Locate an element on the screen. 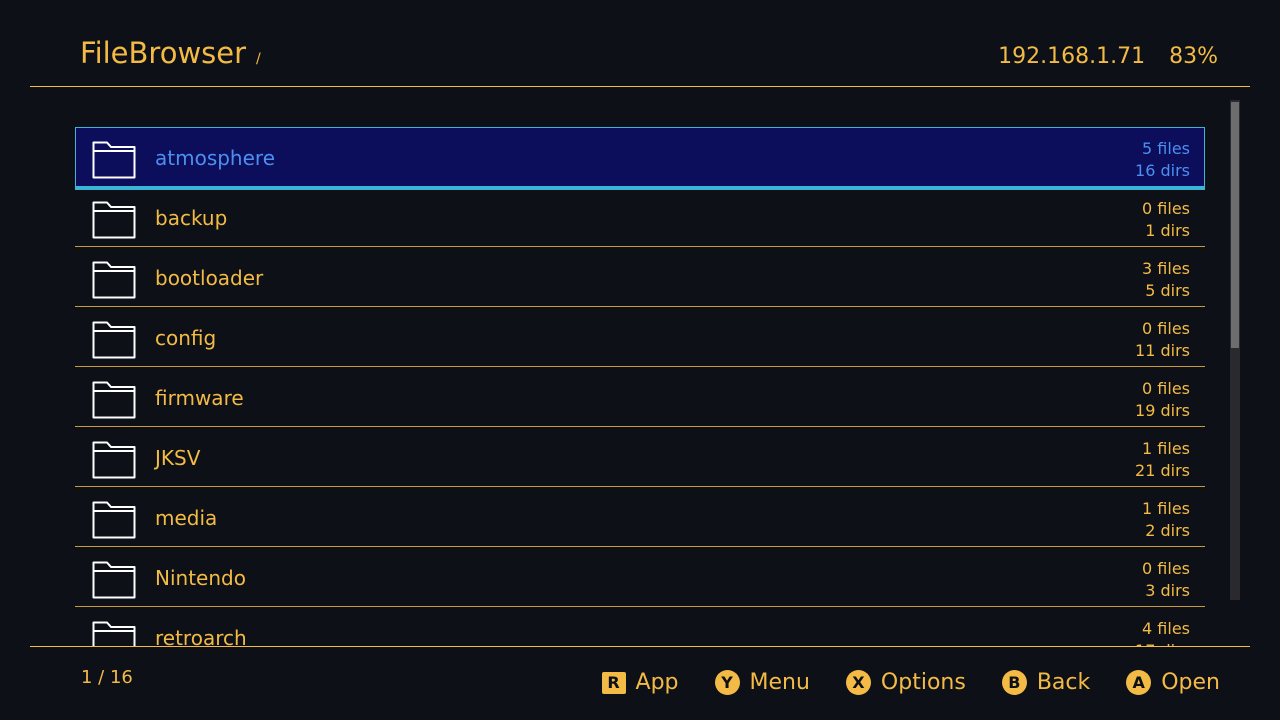 Image resolution: width=1280 pixels, height=720 pixels. item-counts: 0 files 11 dirs is located at coordinates (1162, 340).